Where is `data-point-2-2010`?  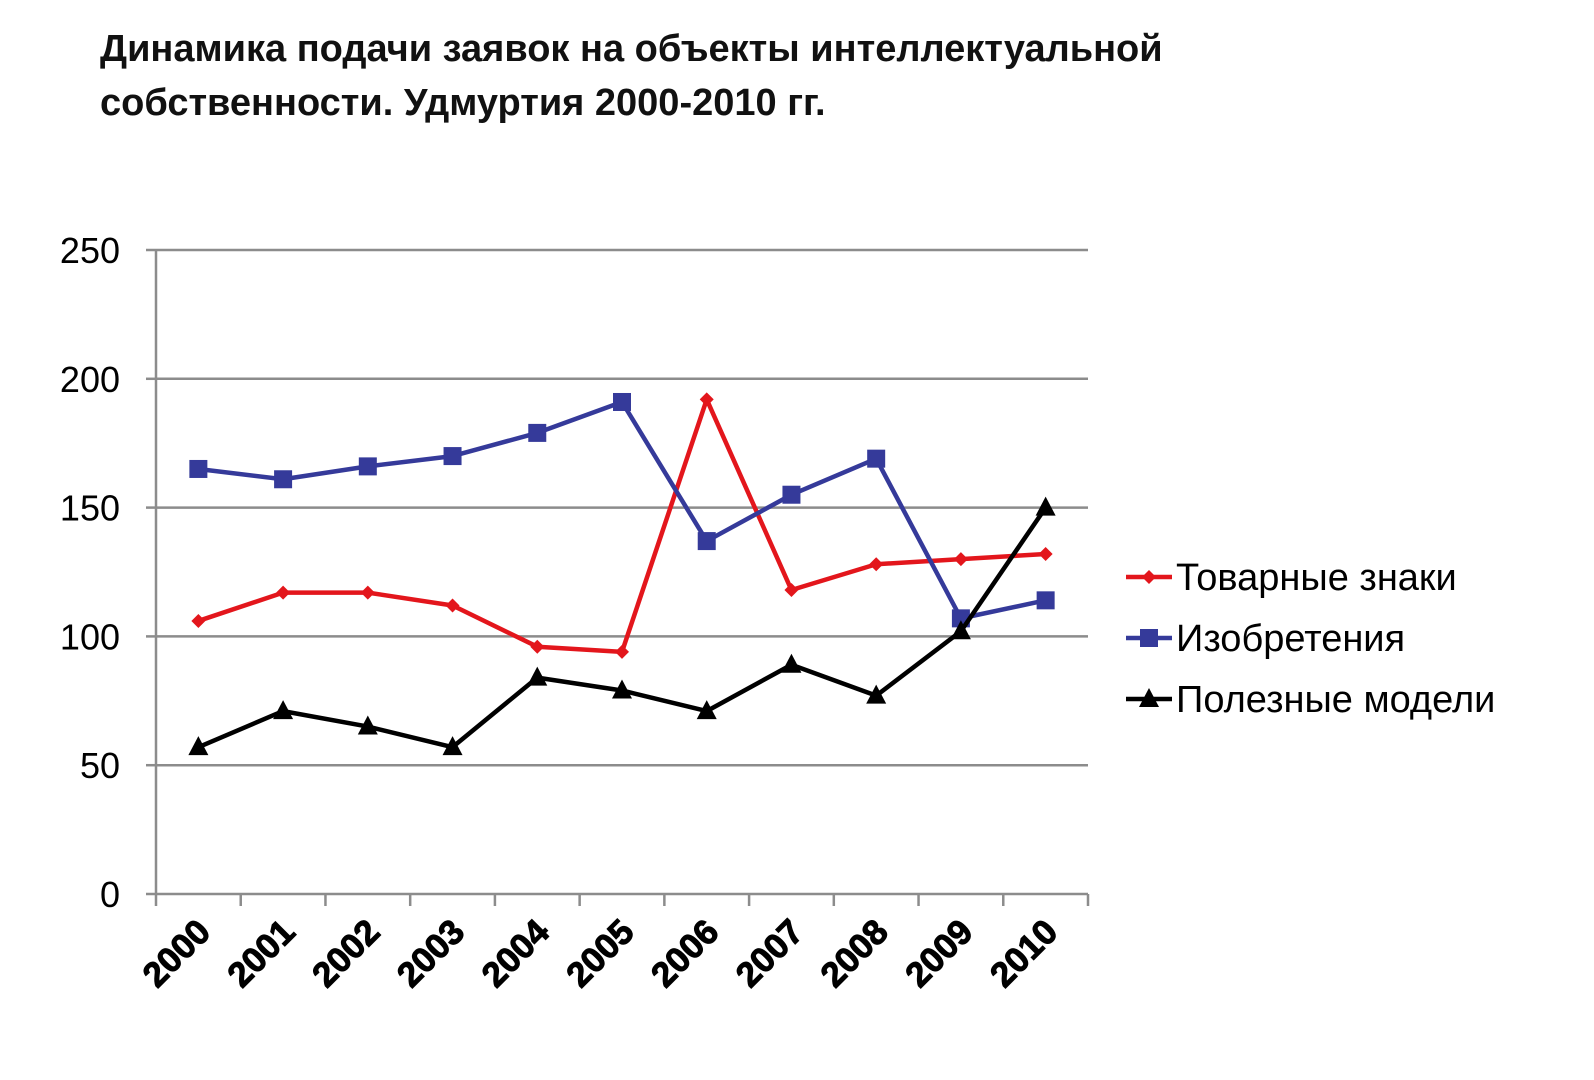
data-point-2-2010 is located at coordinates (1045, 600).